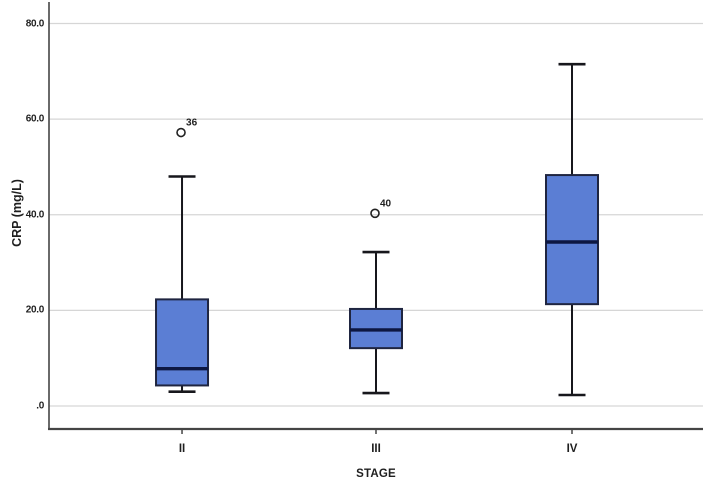 This screenshot has width=705, height=490. Describe the element at coordinates (376, 449) in the screenshot. I see `x-category-label: III` at that location.